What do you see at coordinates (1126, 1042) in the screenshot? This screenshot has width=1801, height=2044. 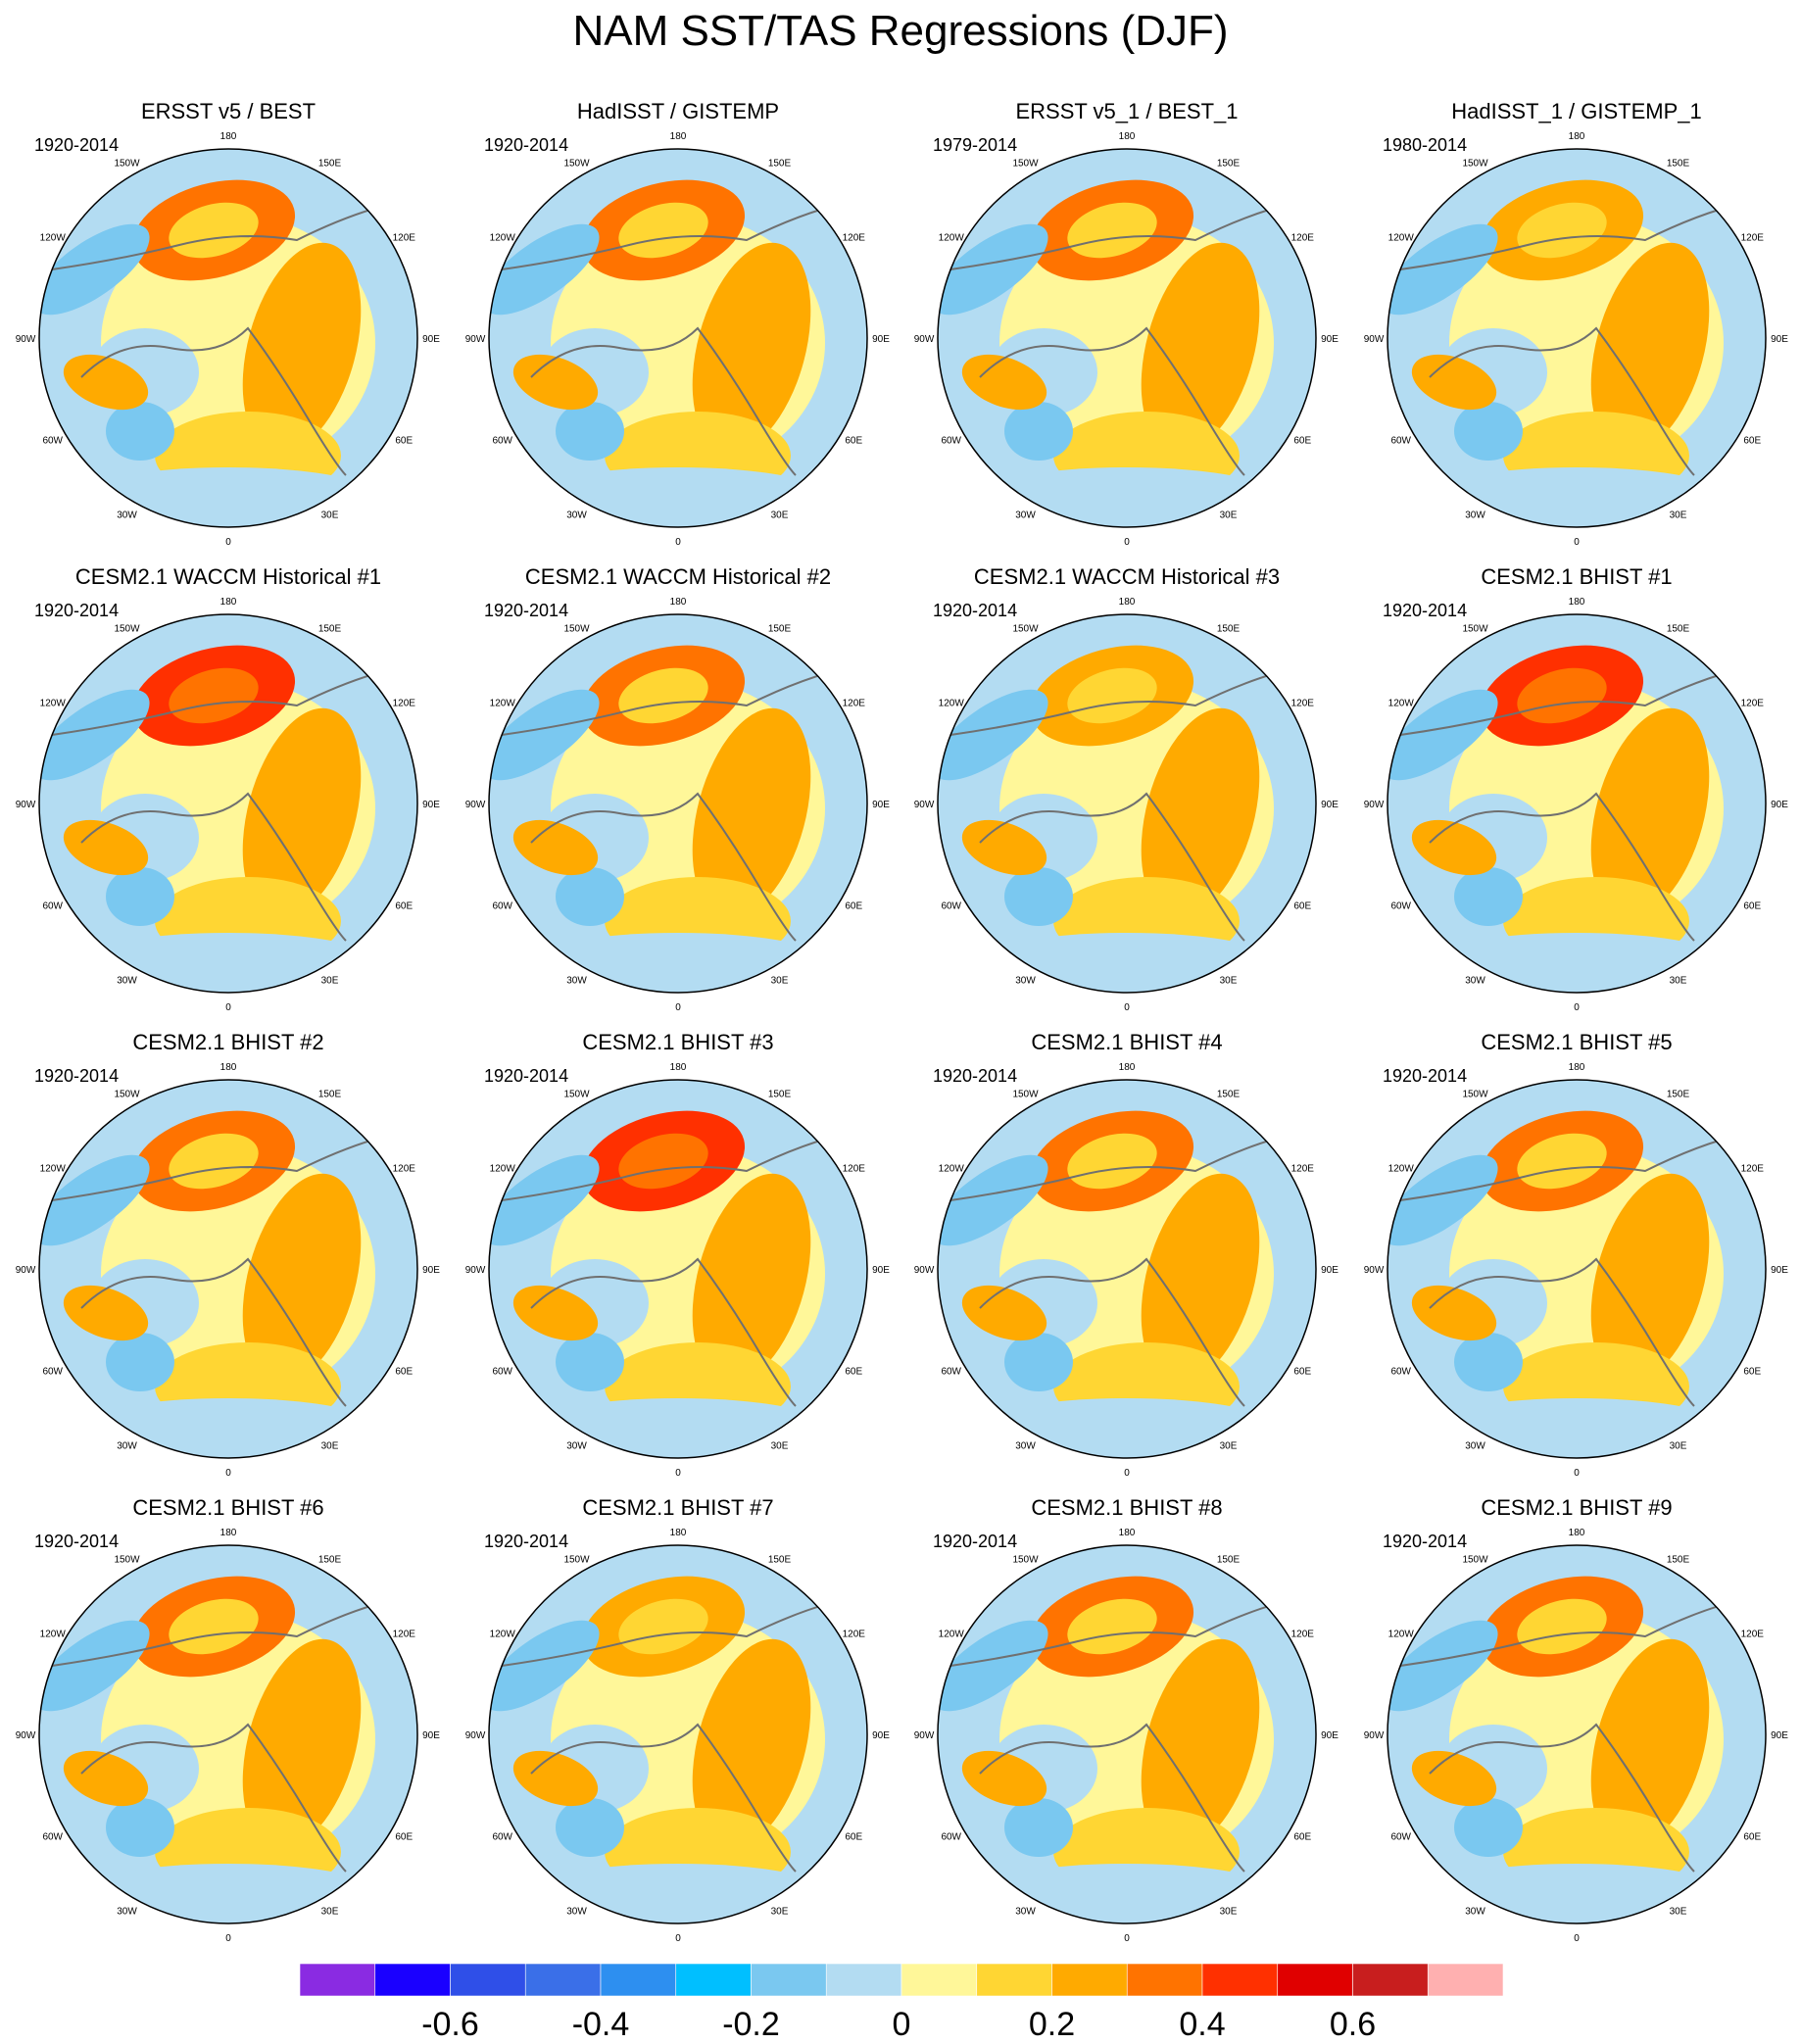 I see `panel-title: CESM2.1 BHIST #4` at bounding box center [1126, 1042].